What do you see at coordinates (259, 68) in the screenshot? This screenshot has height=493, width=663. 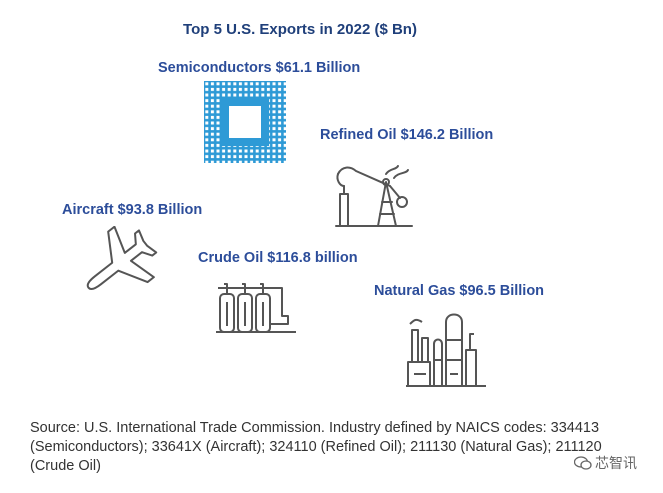 I see `label-semiconductors: Semiconductors $61.1 Billion` at bounding box center [259, 68].